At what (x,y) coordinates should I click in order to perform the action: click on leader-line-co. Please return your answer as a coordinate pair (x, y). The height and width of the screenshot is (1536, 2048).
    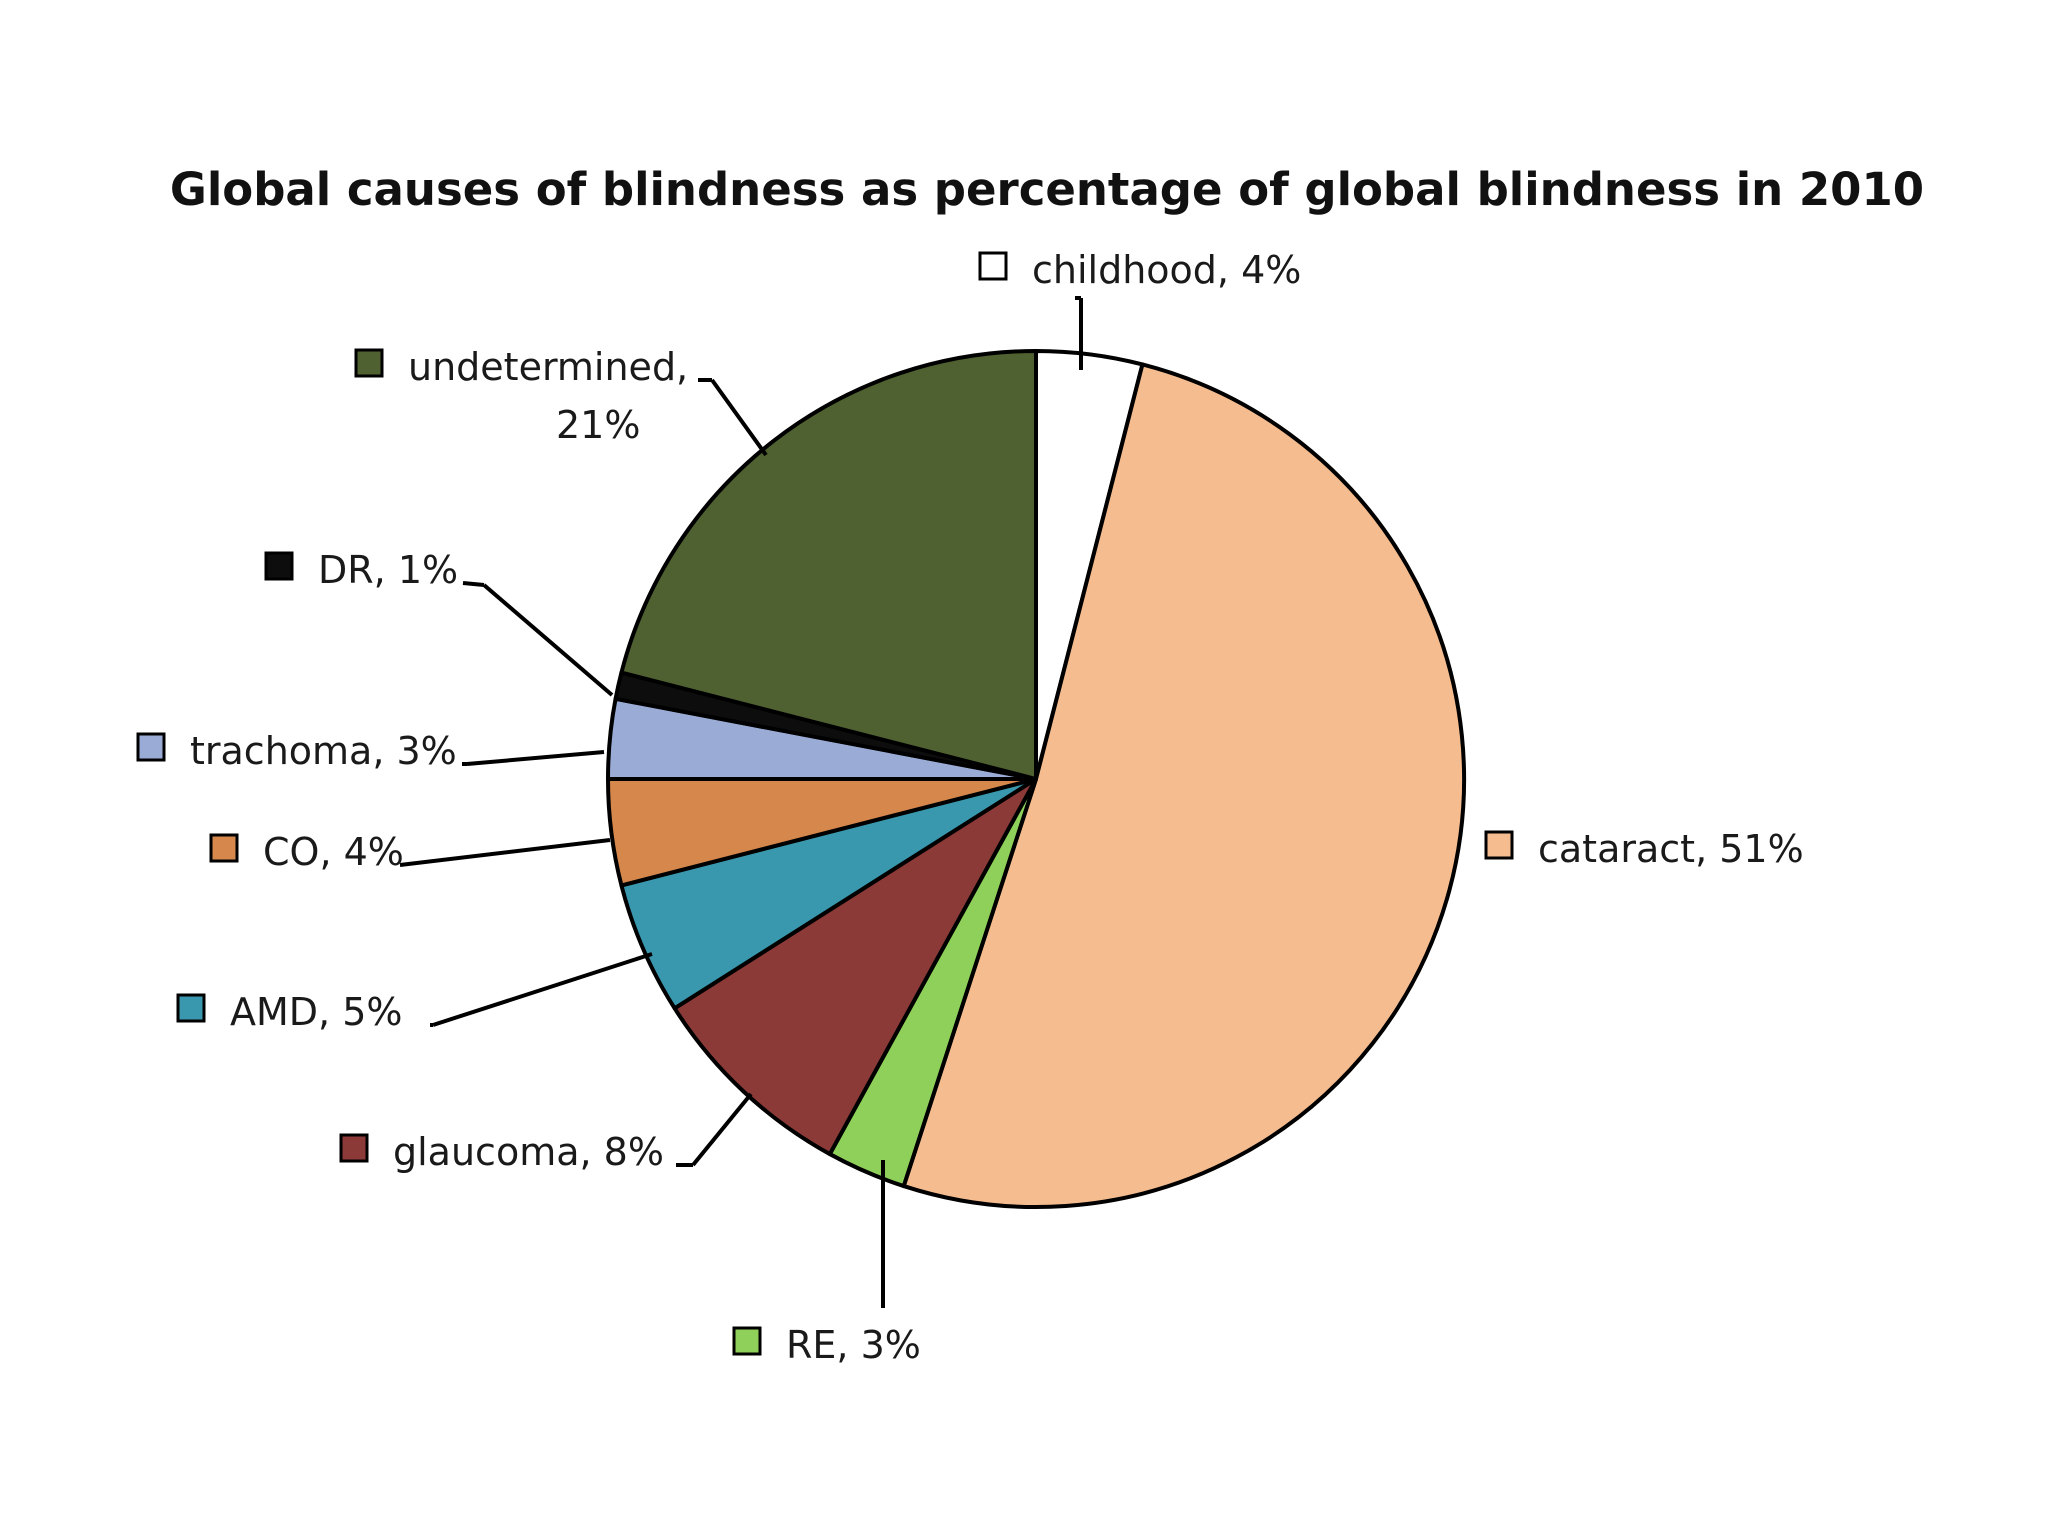
    Looking at the image, I should click on (505, 852).